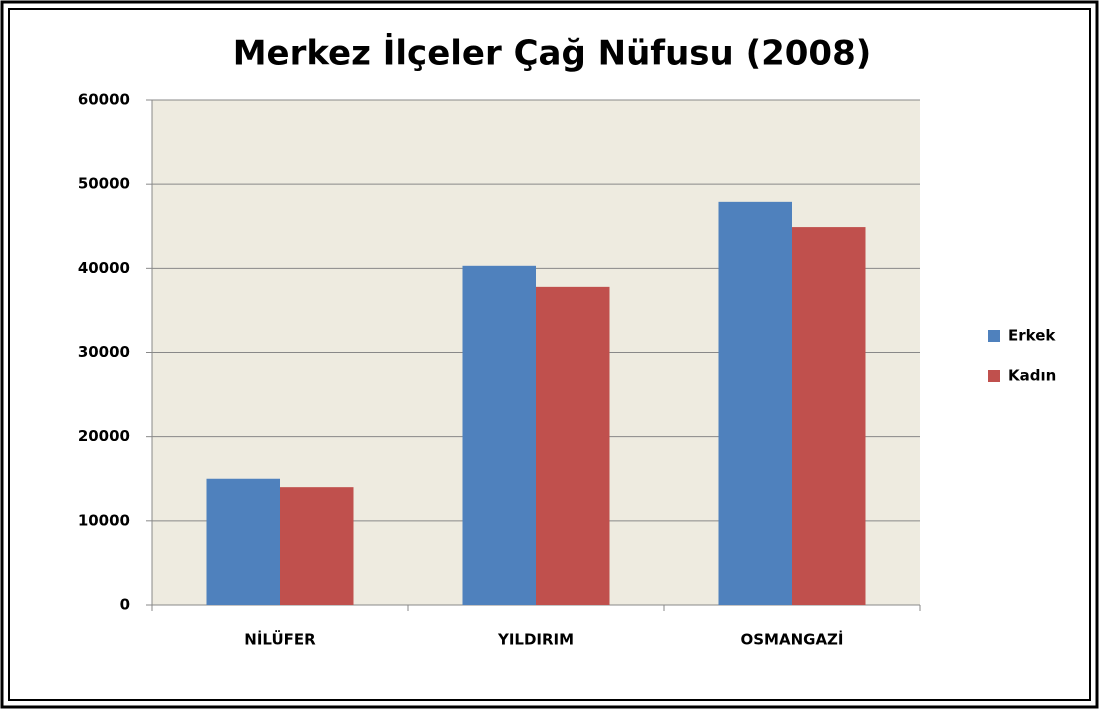 The height and width of the screenshot is (709, 1099). I want to click on y-tick-label: 30000, so click(104, 352).